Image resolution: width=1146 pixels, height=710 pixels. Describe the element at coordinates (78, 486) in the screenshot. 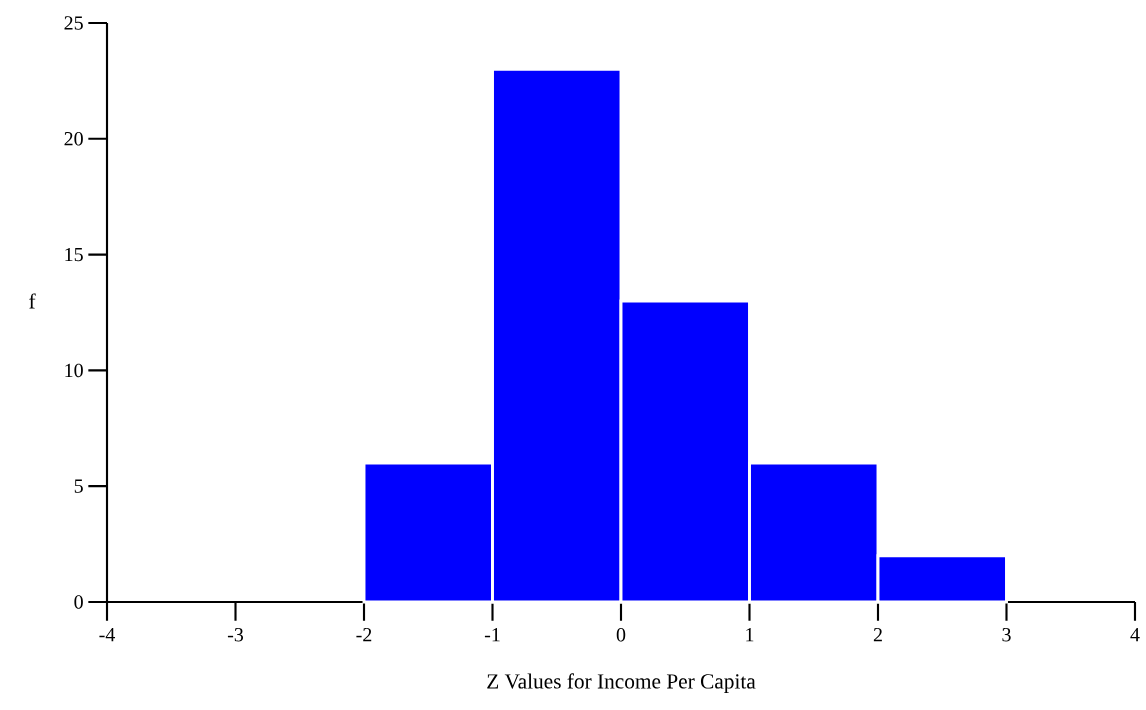

I see `y-tick-label: 5` at that location.